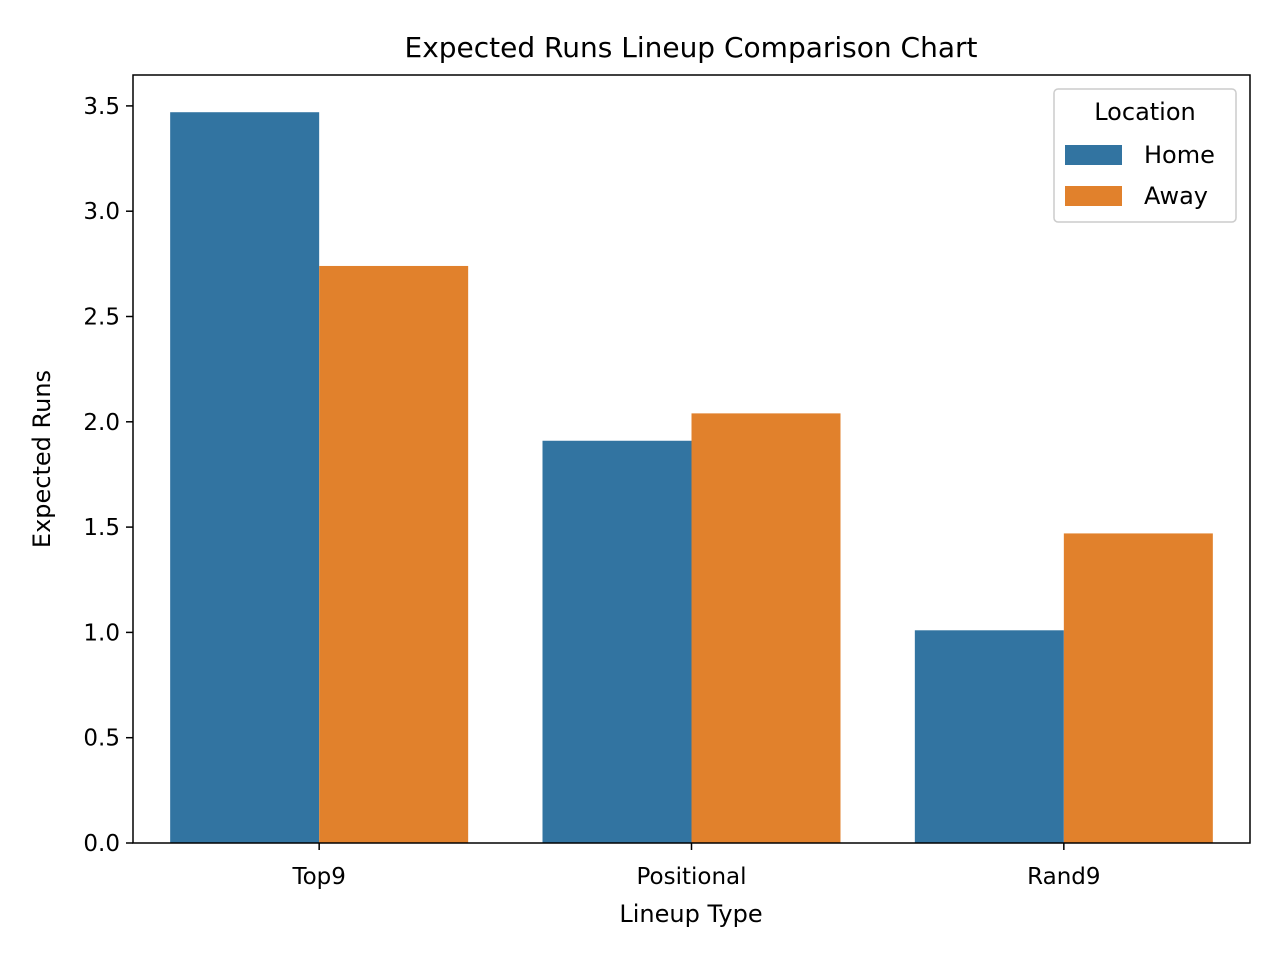 The width and height of the screenshot is (1280, 960). I want to click on legend-swatch-home, so click(1093, 155).